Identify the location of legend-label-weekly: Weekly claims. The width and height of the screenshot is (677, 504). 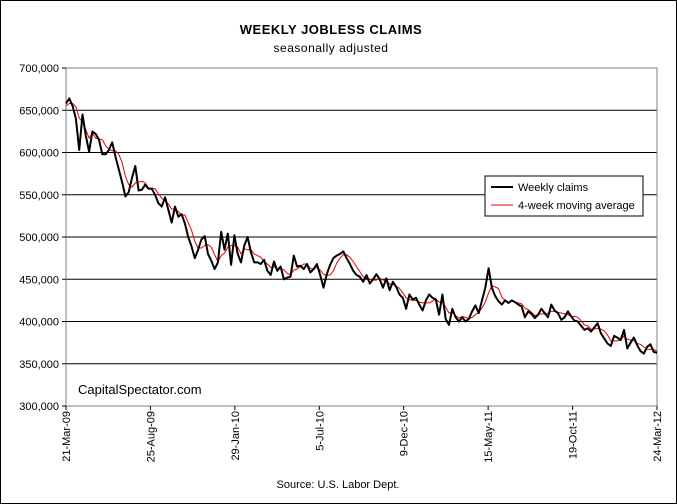
(553, 188).